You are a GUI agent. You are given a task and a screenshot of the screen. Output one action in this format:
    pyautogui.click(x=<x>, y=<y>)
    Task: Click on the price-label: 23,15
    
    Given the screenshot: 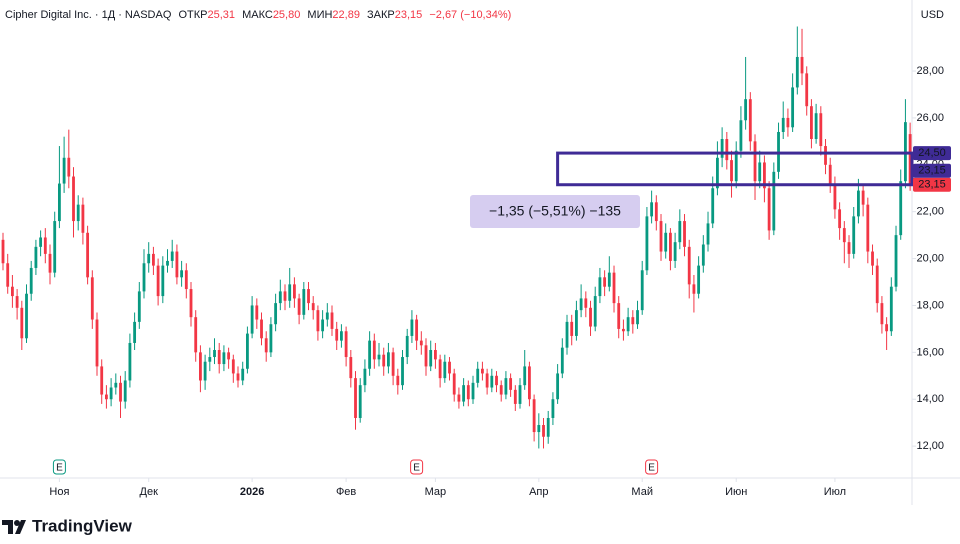 What is the action you would take?
    pyautogui.click(x=932, y=171)
    